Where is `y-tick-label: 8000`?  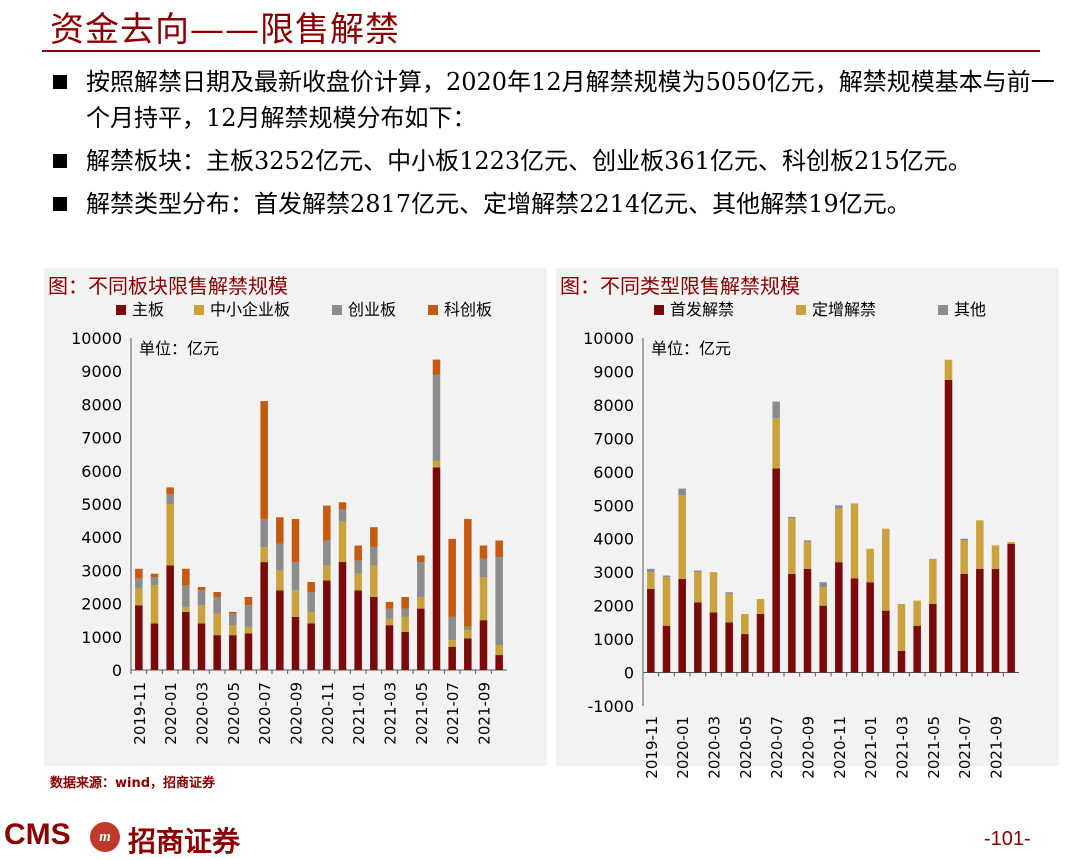 y-tick-label: 8000 is located at coordinates (613, 405).